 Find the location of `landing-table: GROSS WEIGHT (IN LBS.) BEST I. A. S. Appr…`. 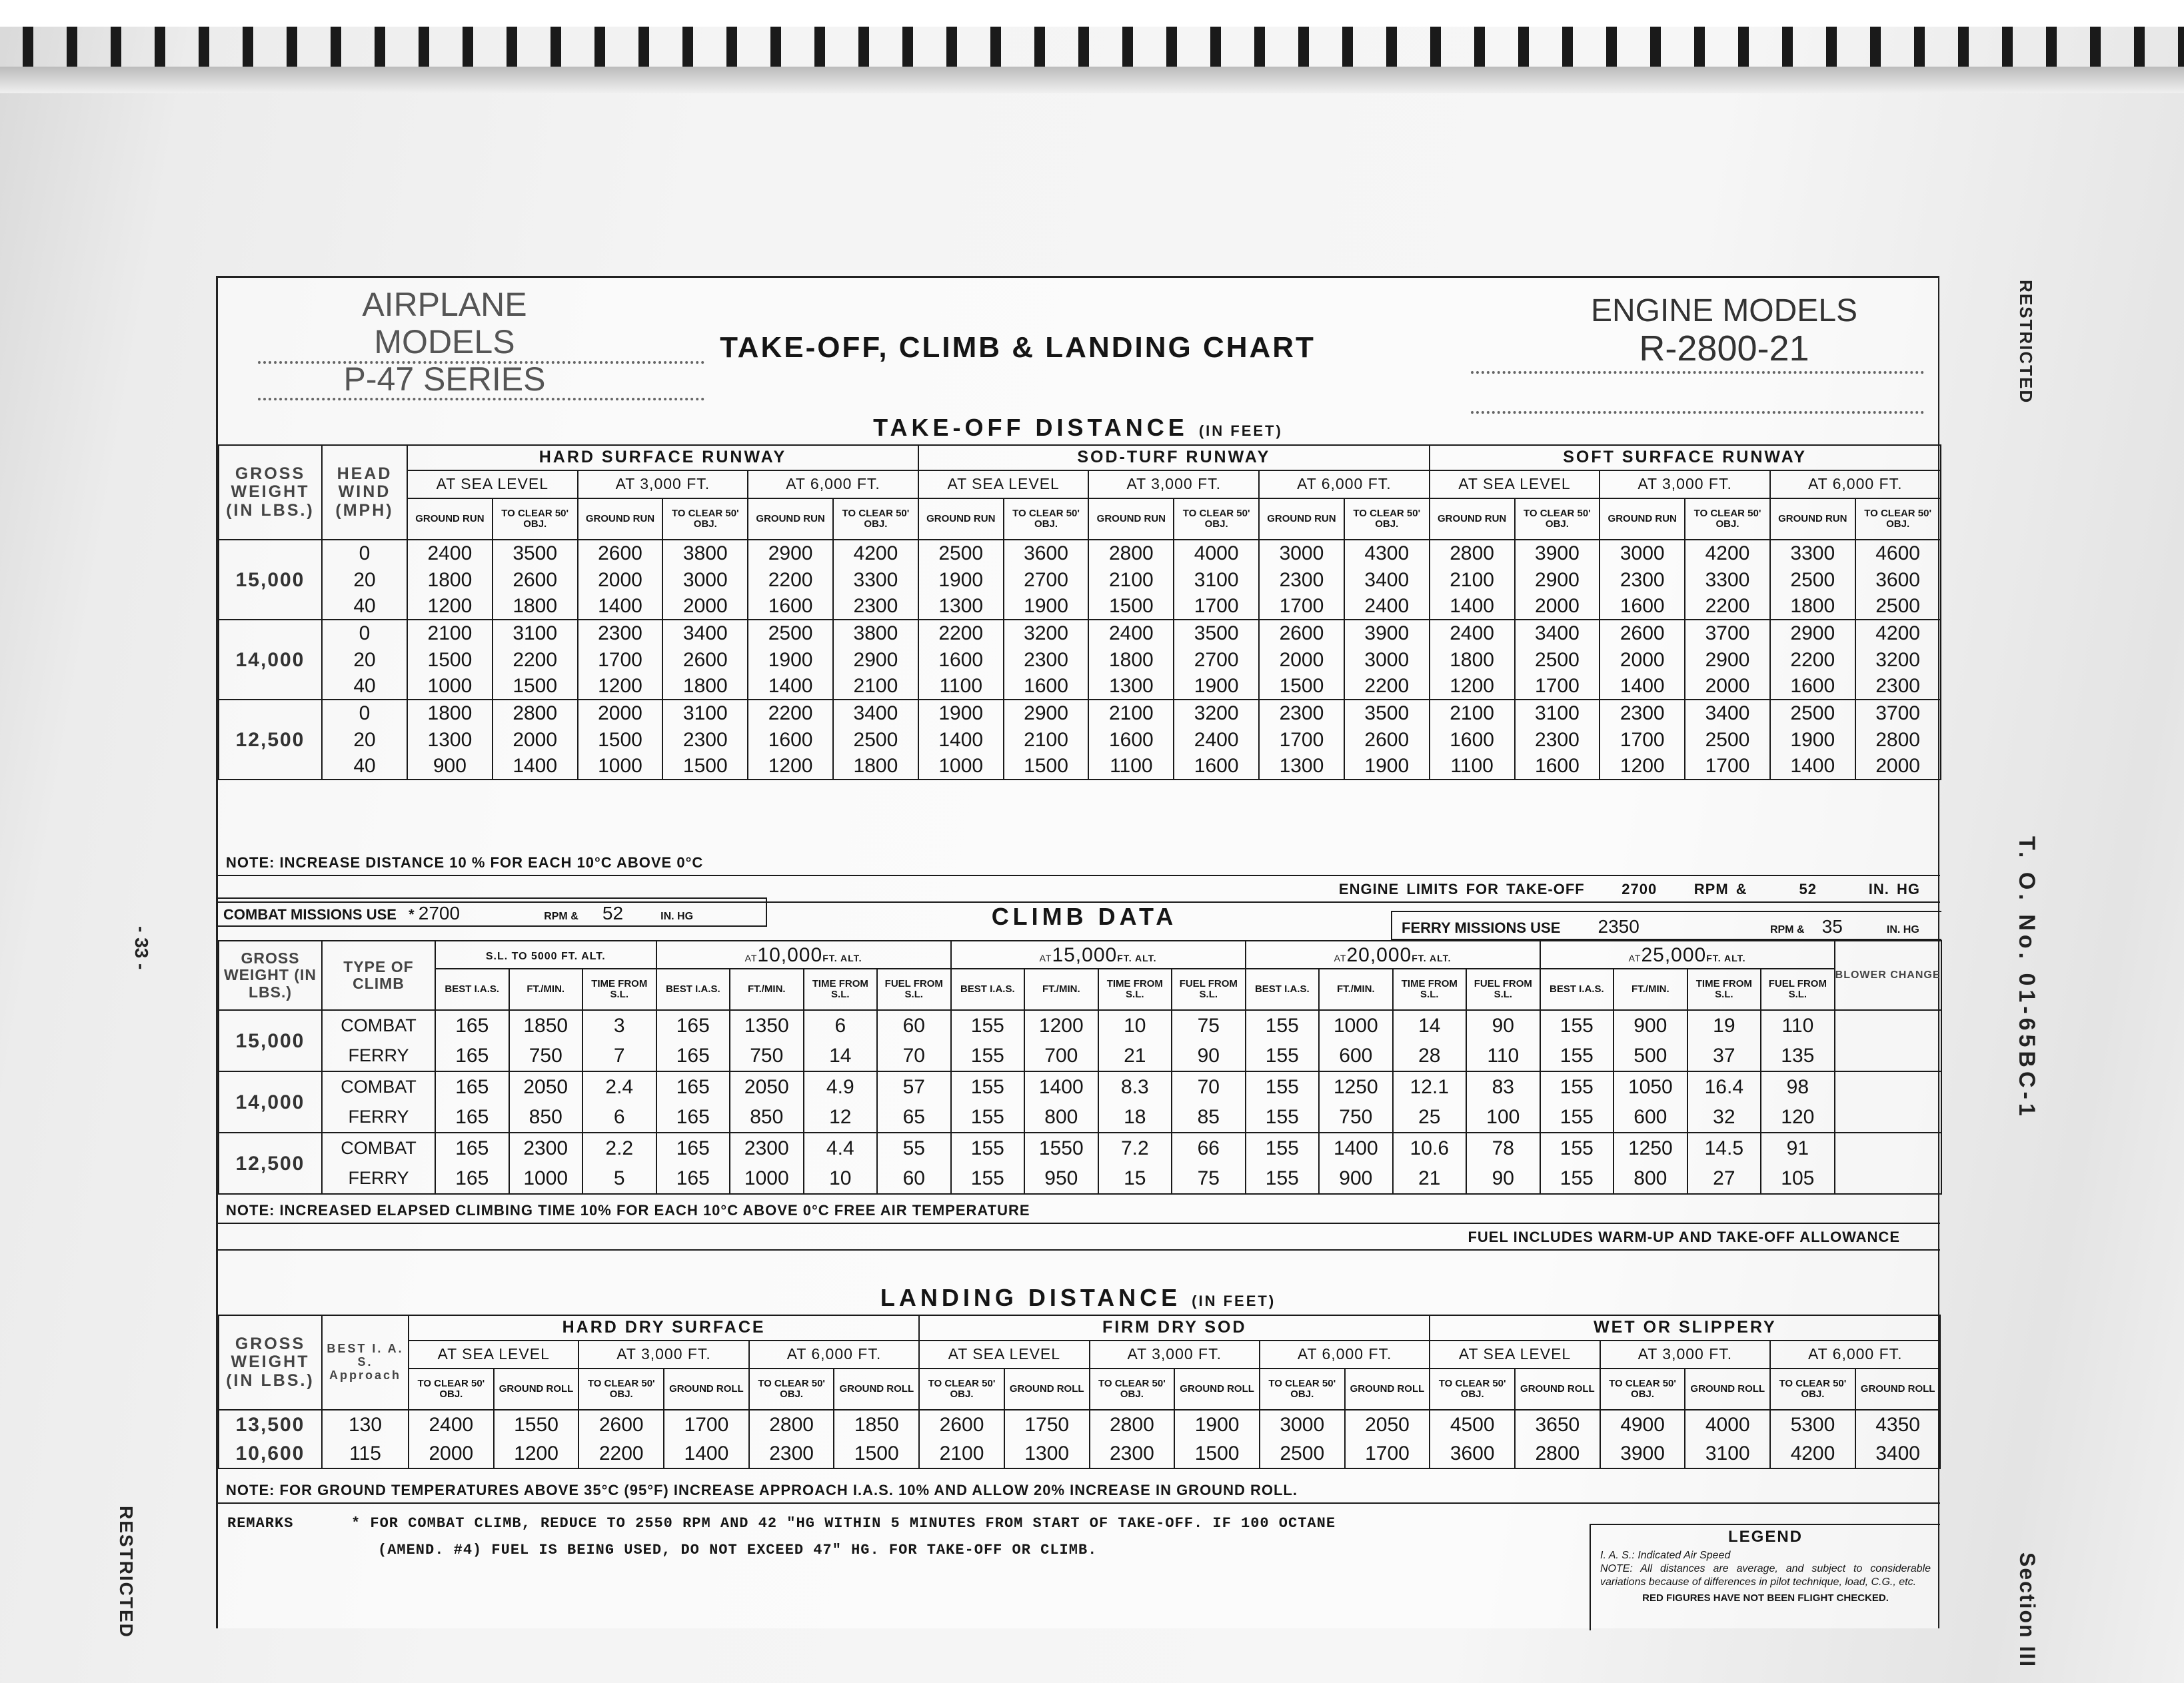

landing-table: GROSS WEIGHT (IN LBS.) BEST I. A. S. Appr… is located at coordinates (1079, 1392).